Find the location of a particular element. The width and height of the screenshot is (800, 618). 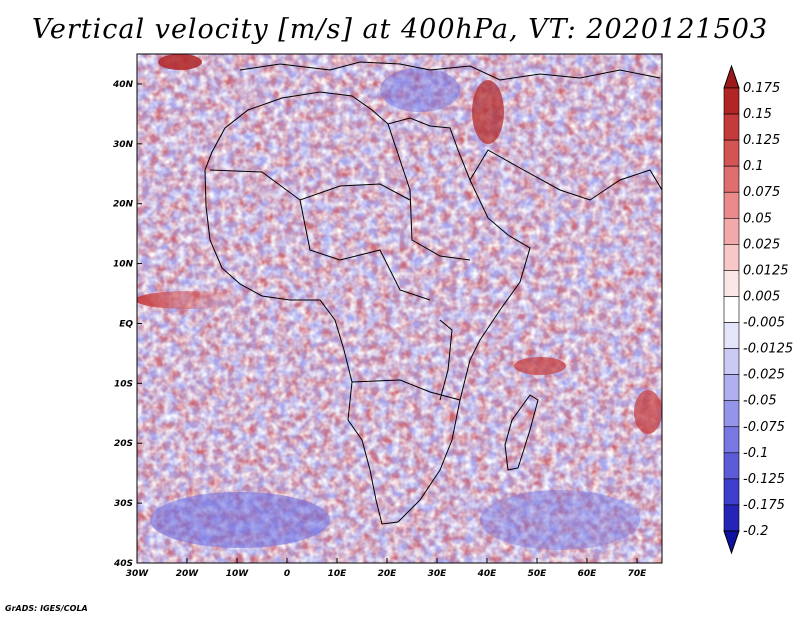

middle-east-ascent-core is located at coordinates (488, 112).